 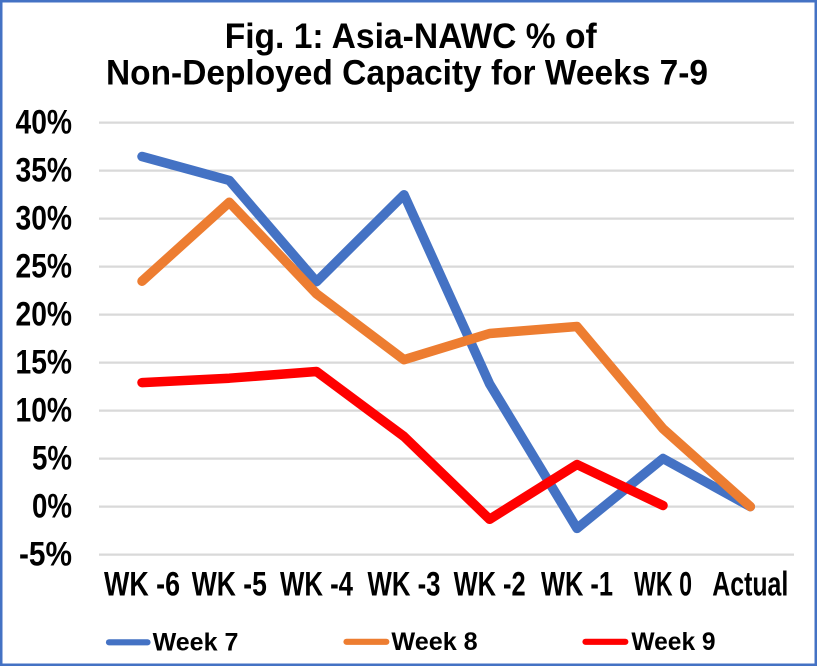 What do you see at coordinates (577, 584) in the screenshot?
I see `svg-text: WK -1` at bounding box center [577, 584].